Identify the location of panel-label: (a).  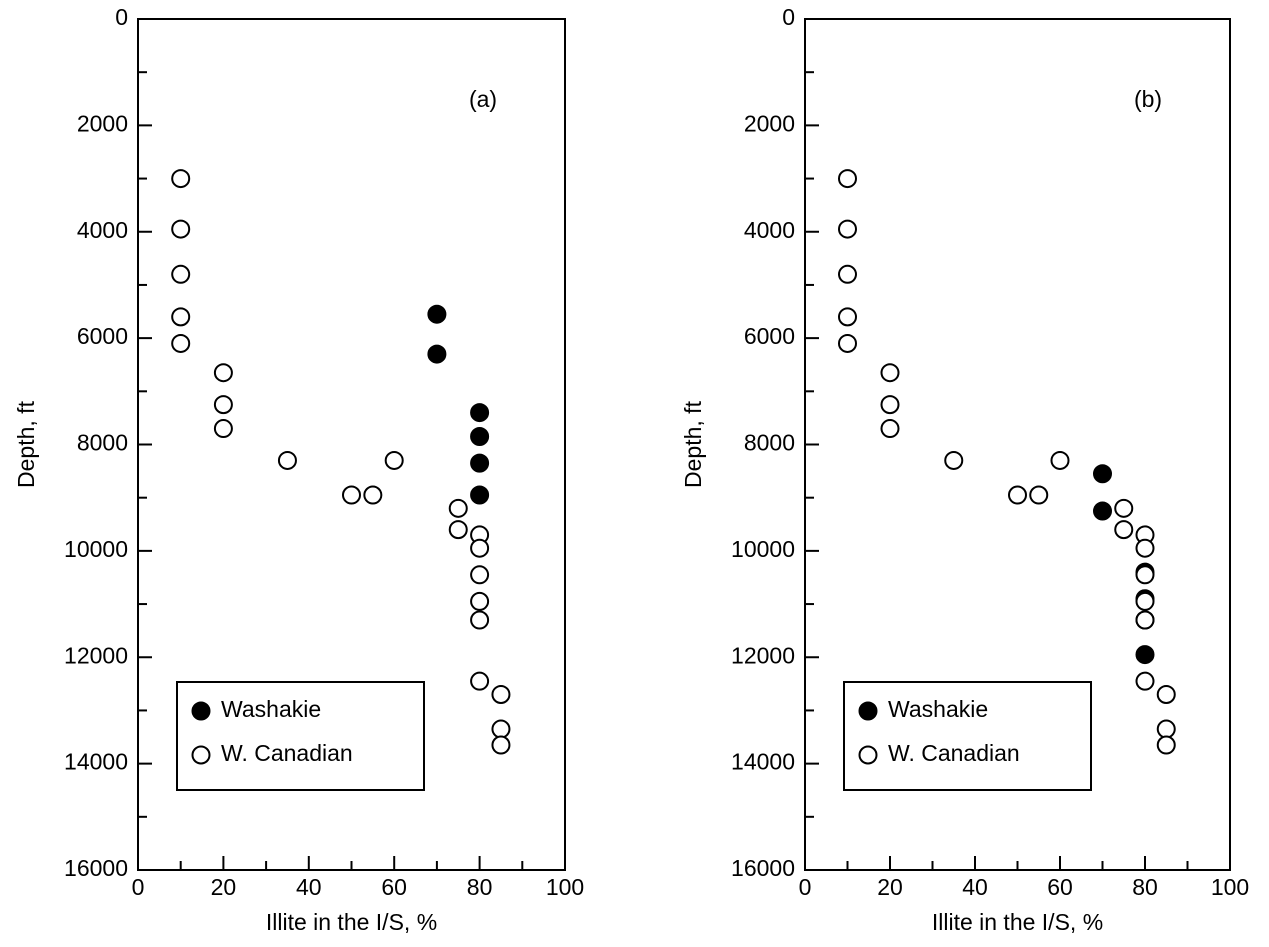
(483, 99).